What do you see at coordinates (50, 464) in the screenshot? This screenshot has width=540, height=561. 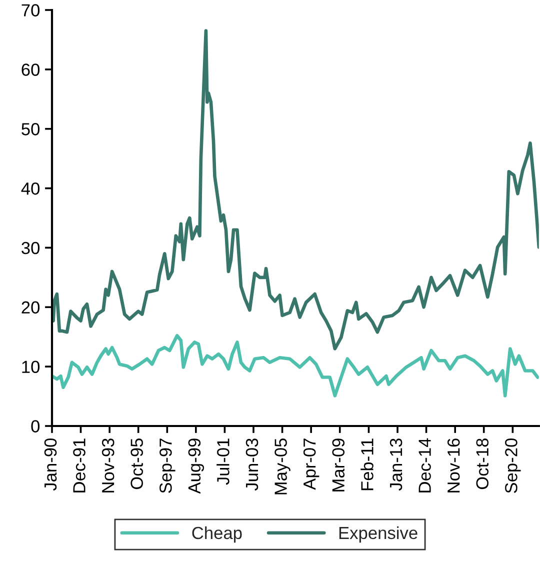 I see `x-tick-label: Jan-90` at bounding box center [50, 464].